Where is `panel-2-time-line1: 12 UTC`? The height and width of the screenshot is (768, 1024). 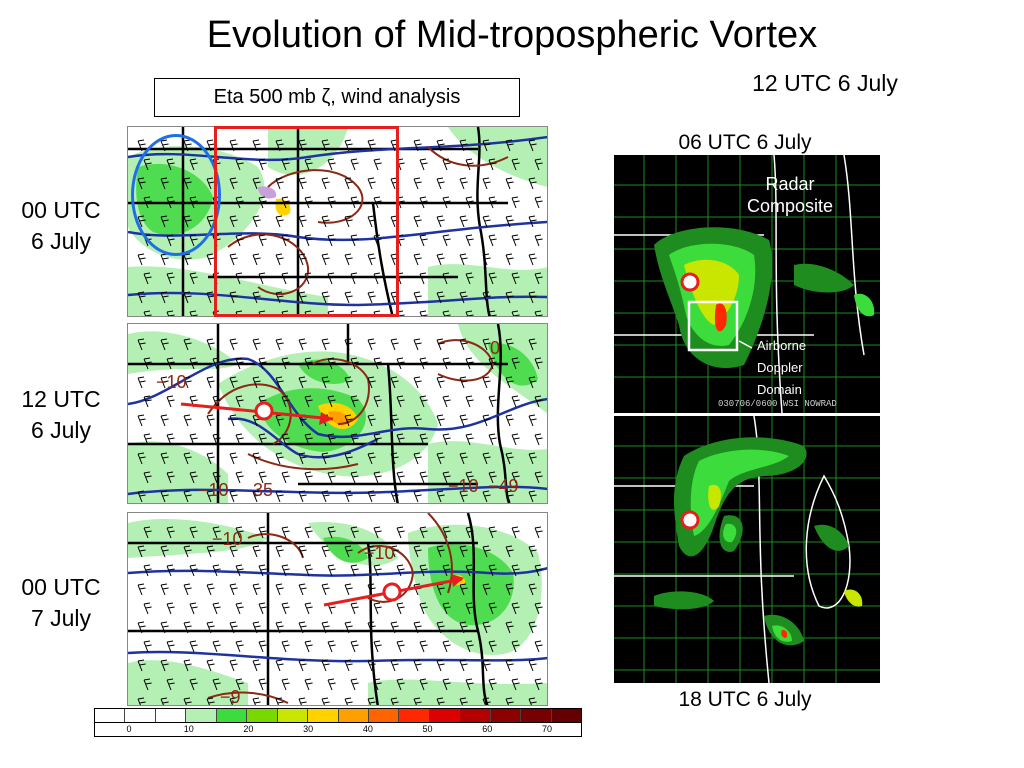 panel-2-time-line1: 12 UTC is located at coordinates (61, 399).